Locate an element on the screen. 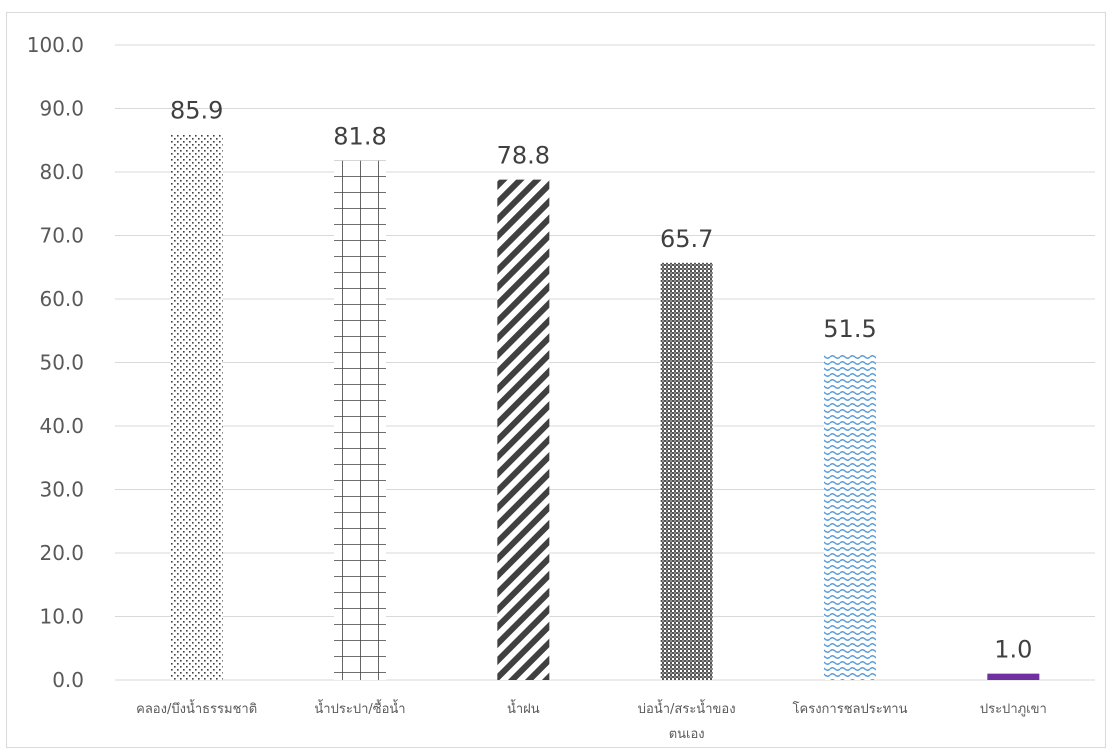 The height and width of the screenshot is (754, 1115). y-tick-label: 50.0 is located at coordinates (61, 363).